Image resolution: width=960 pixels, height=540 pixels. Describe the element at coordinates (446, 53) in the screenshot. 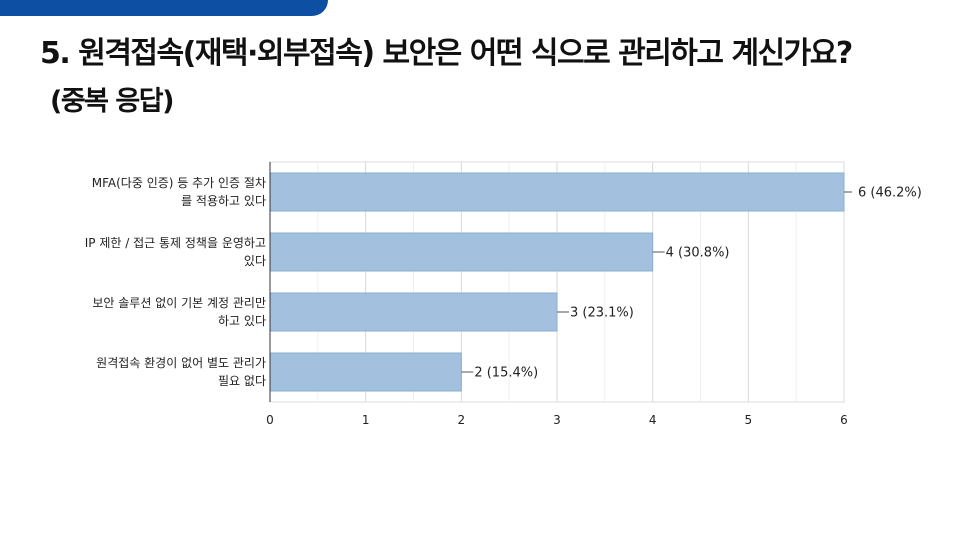

I see `slide-title: 5. 원격접속(재택·외부접속) 보안은 어떤 식으로 관리하고 계신가요?` at that location.